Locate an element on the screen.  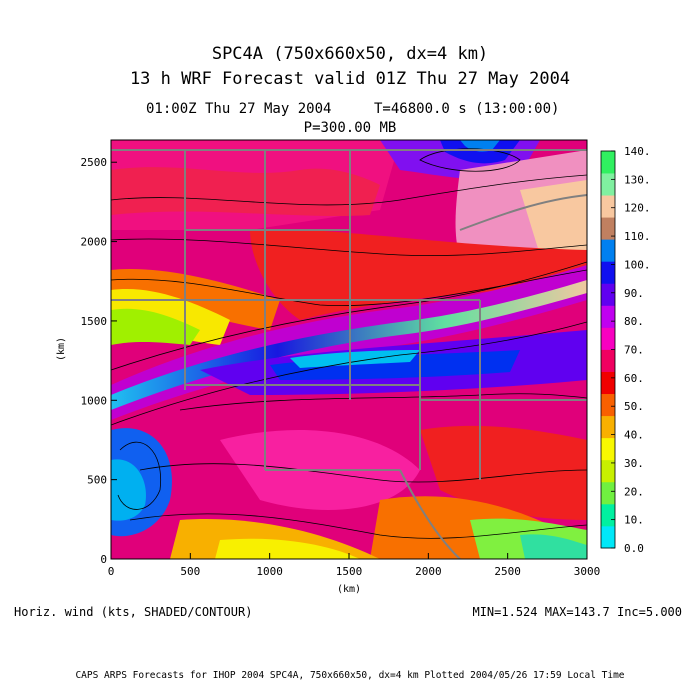
y-tick-label: 500 is located at coordinates (97, 480).